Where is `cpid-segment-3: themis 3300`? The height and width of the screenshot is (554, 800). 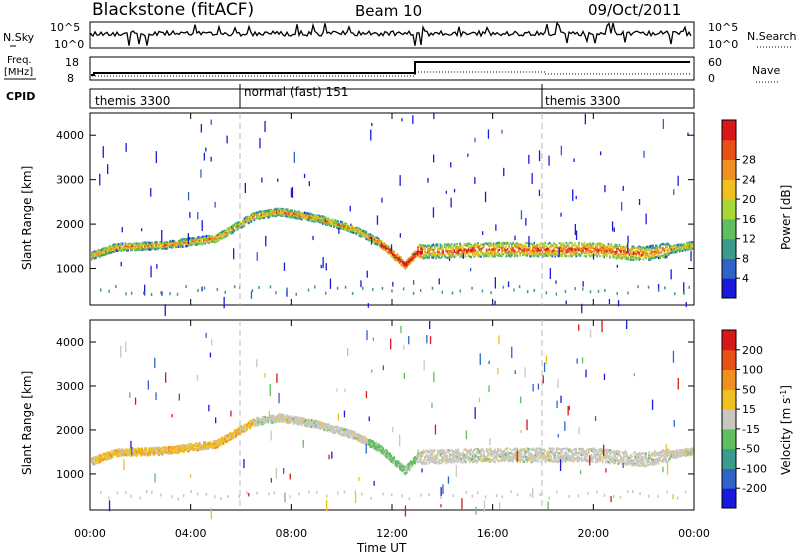 cpid-segment-3: themis 3300 is located at coordinates (582, 101).